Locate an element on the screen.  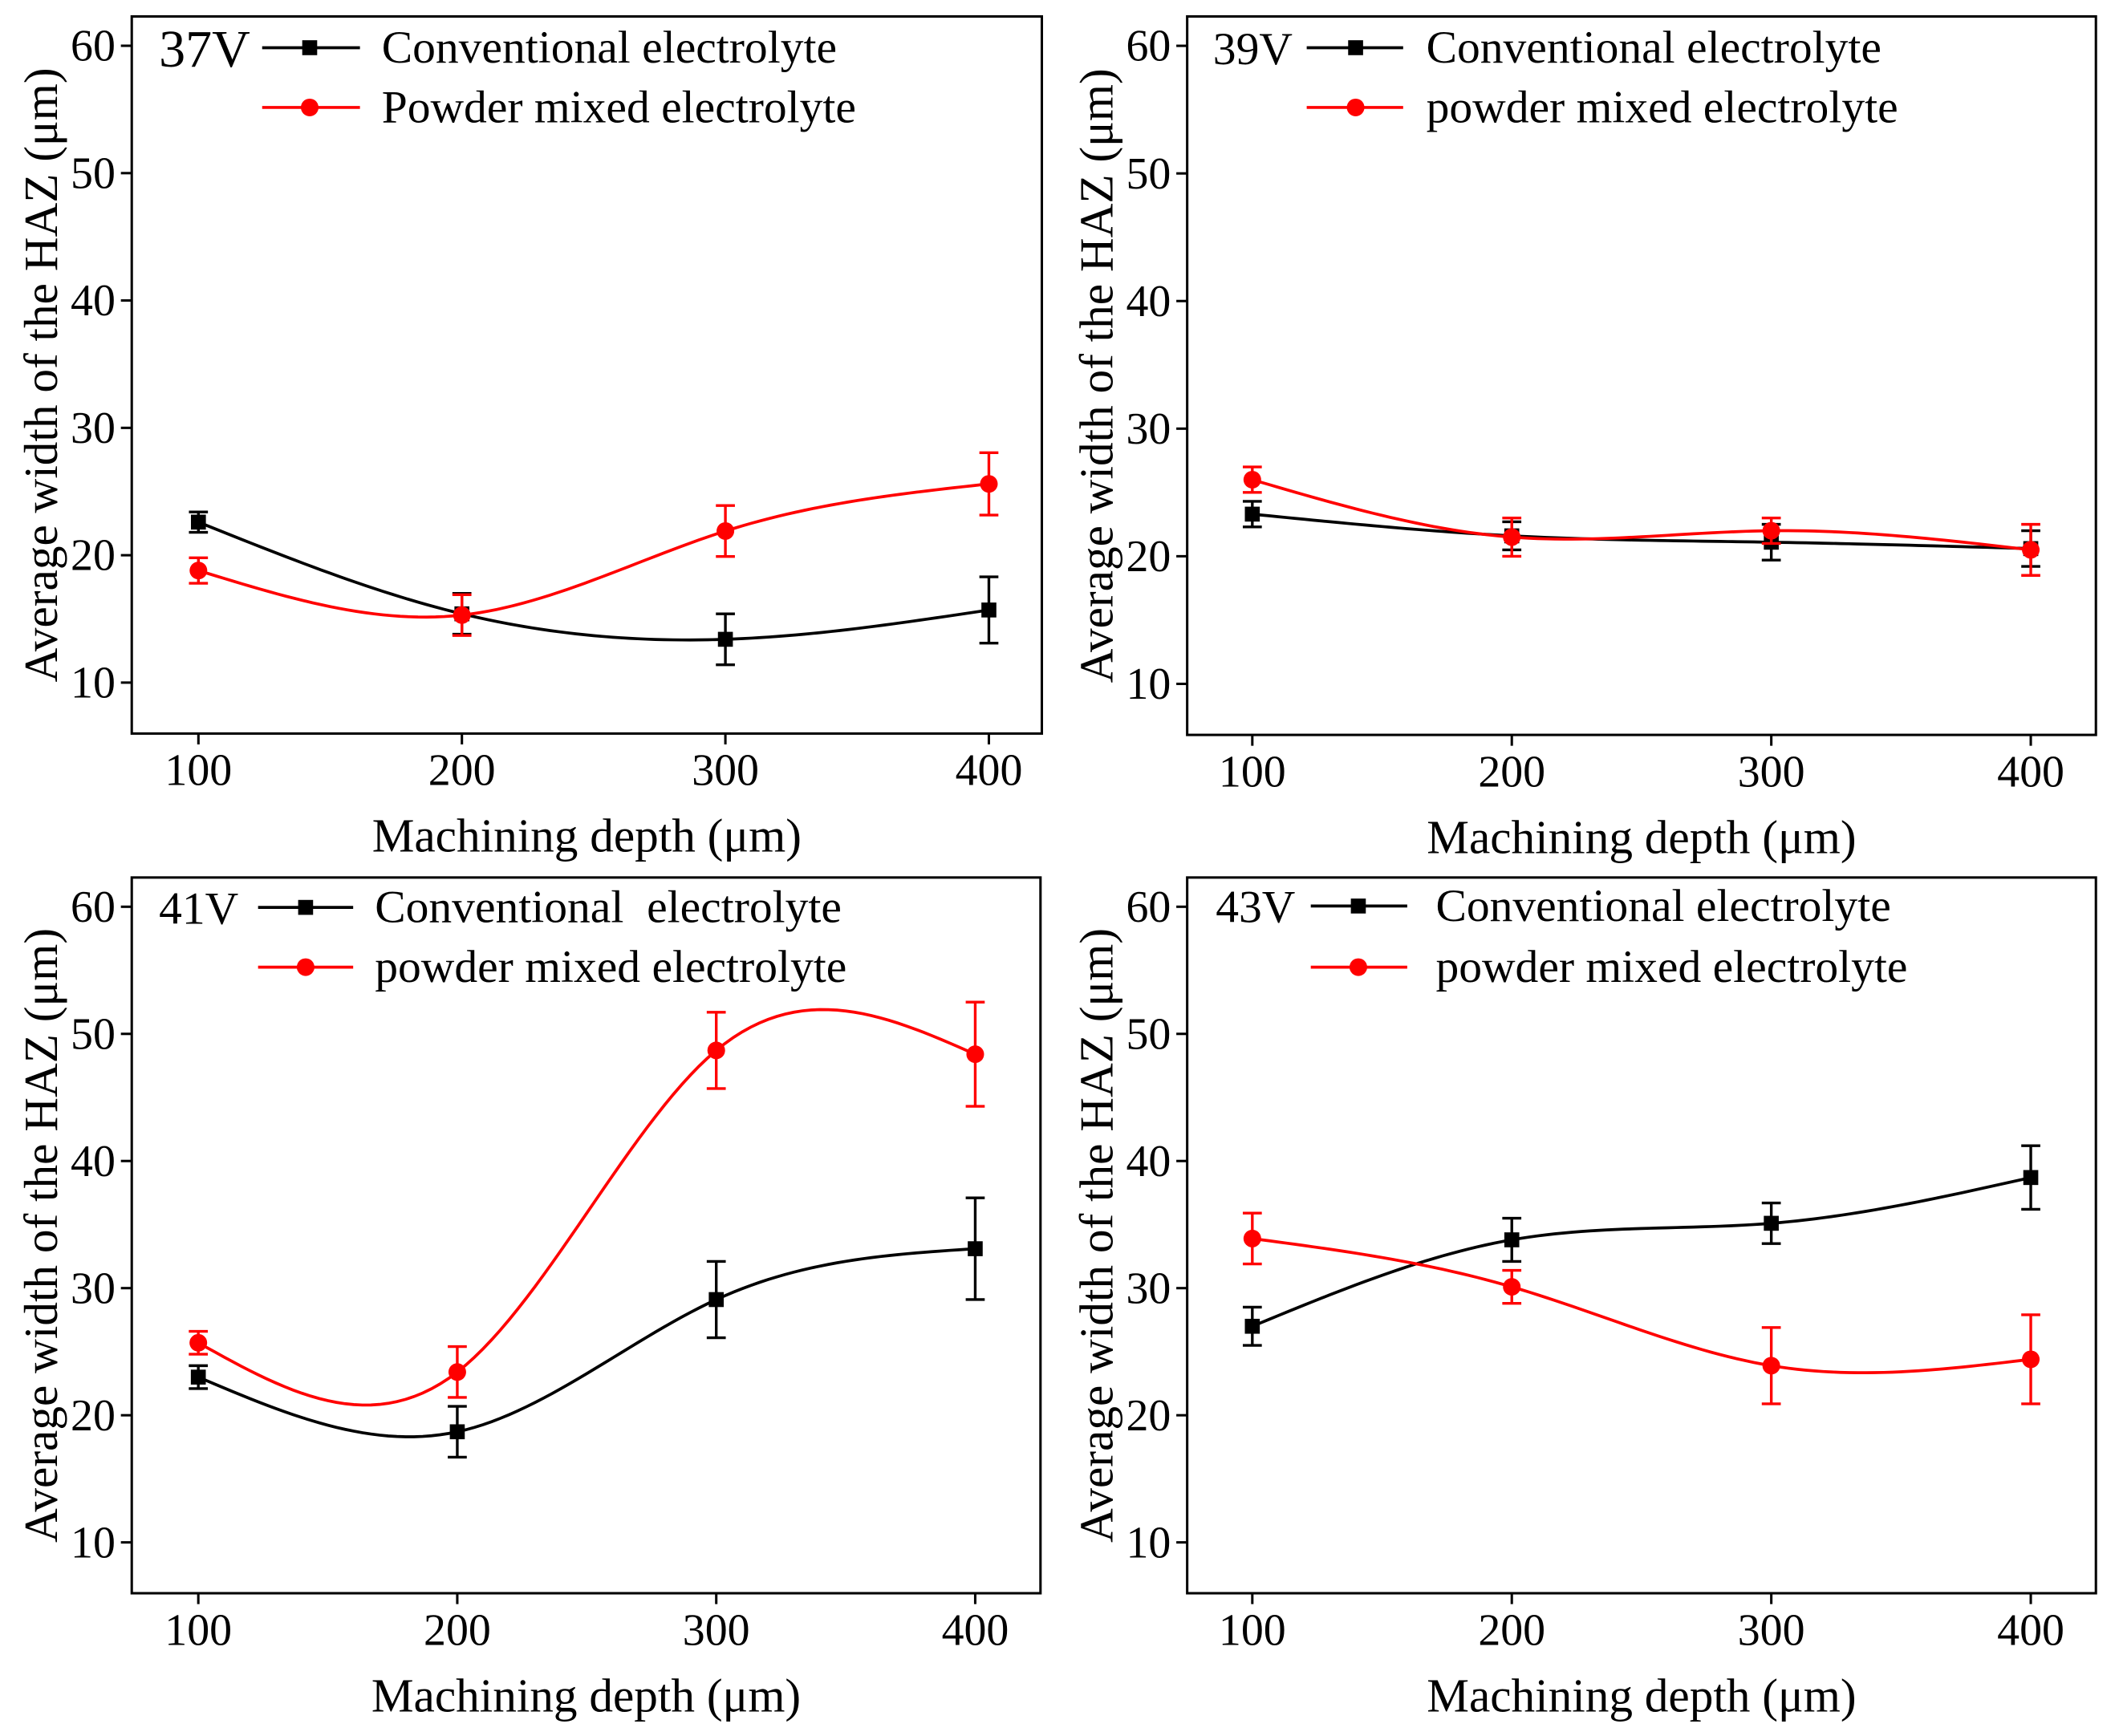
panel-voltage-label: 39V is located at coordinates (1253, 50).